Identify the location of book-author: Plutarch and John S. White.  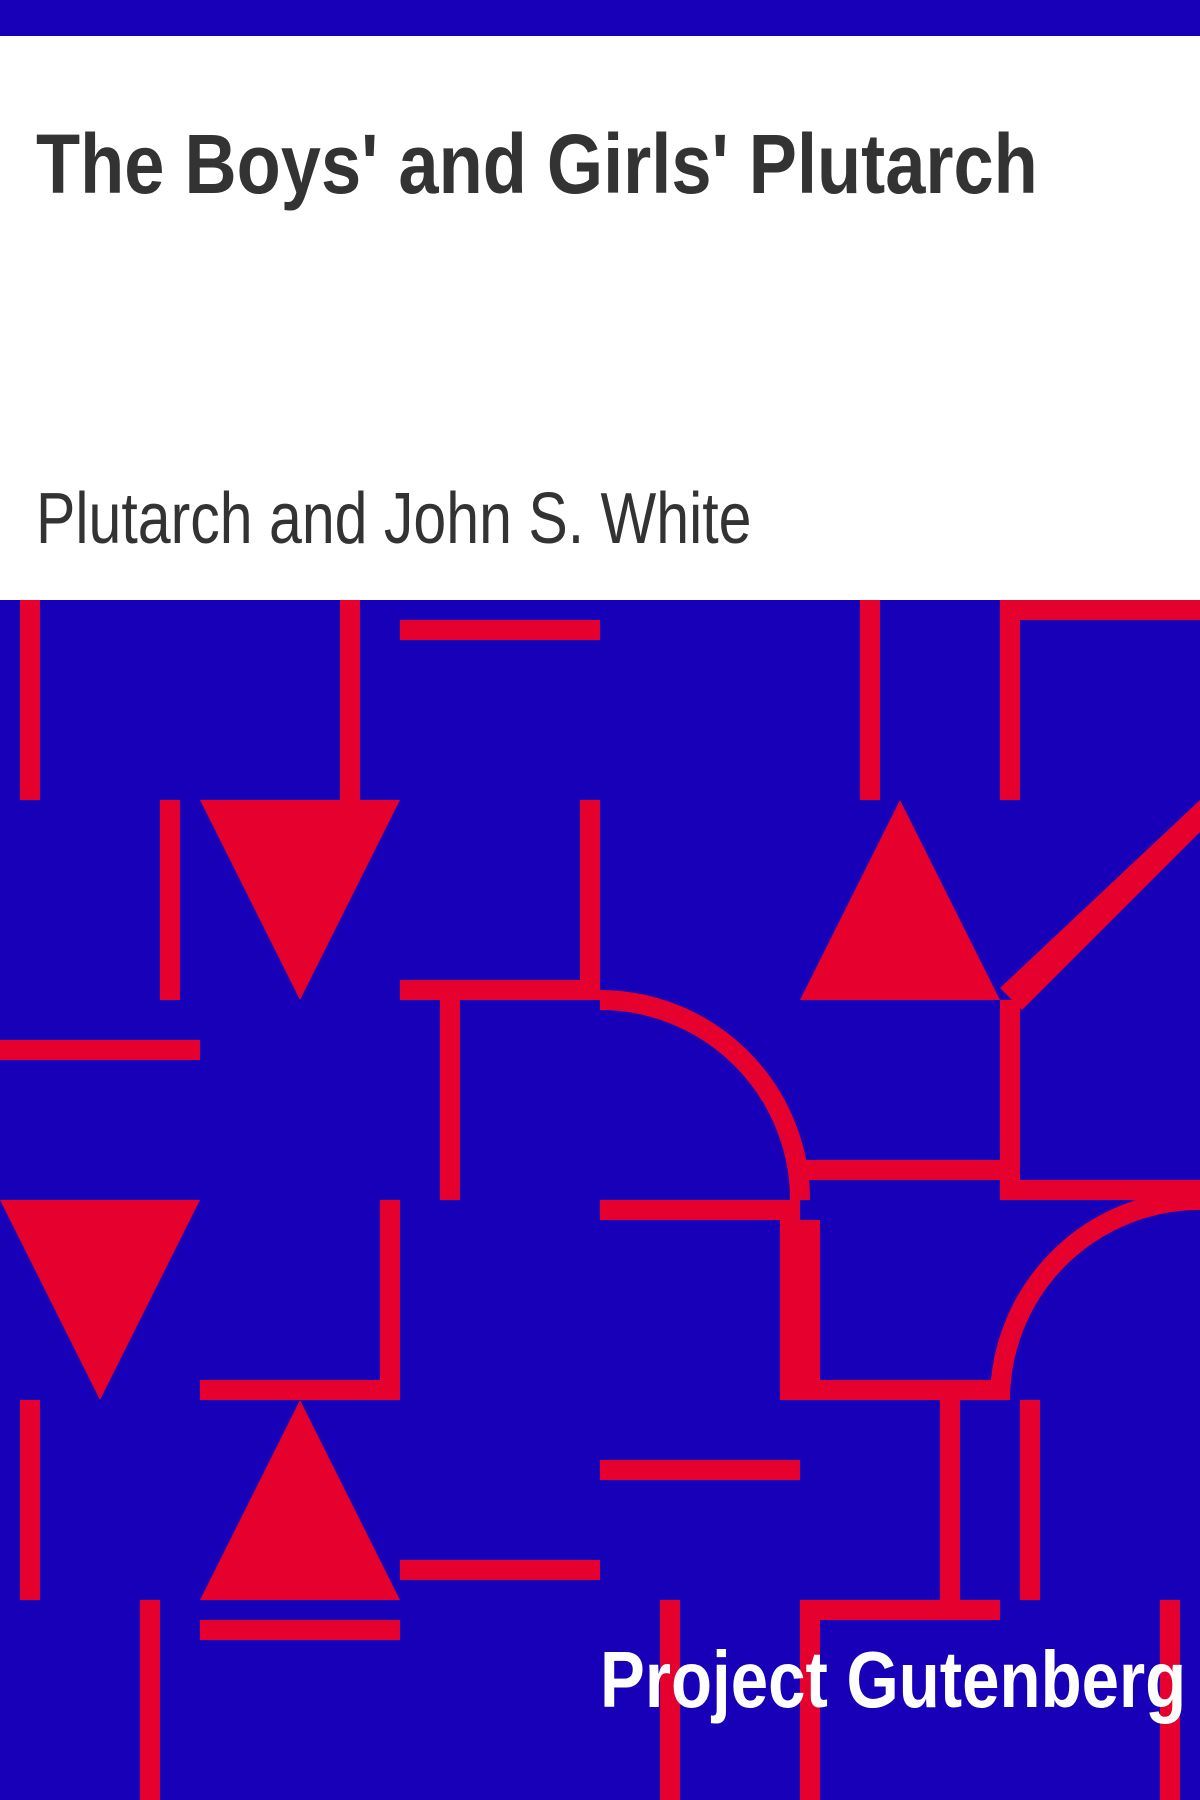
(394, 519).